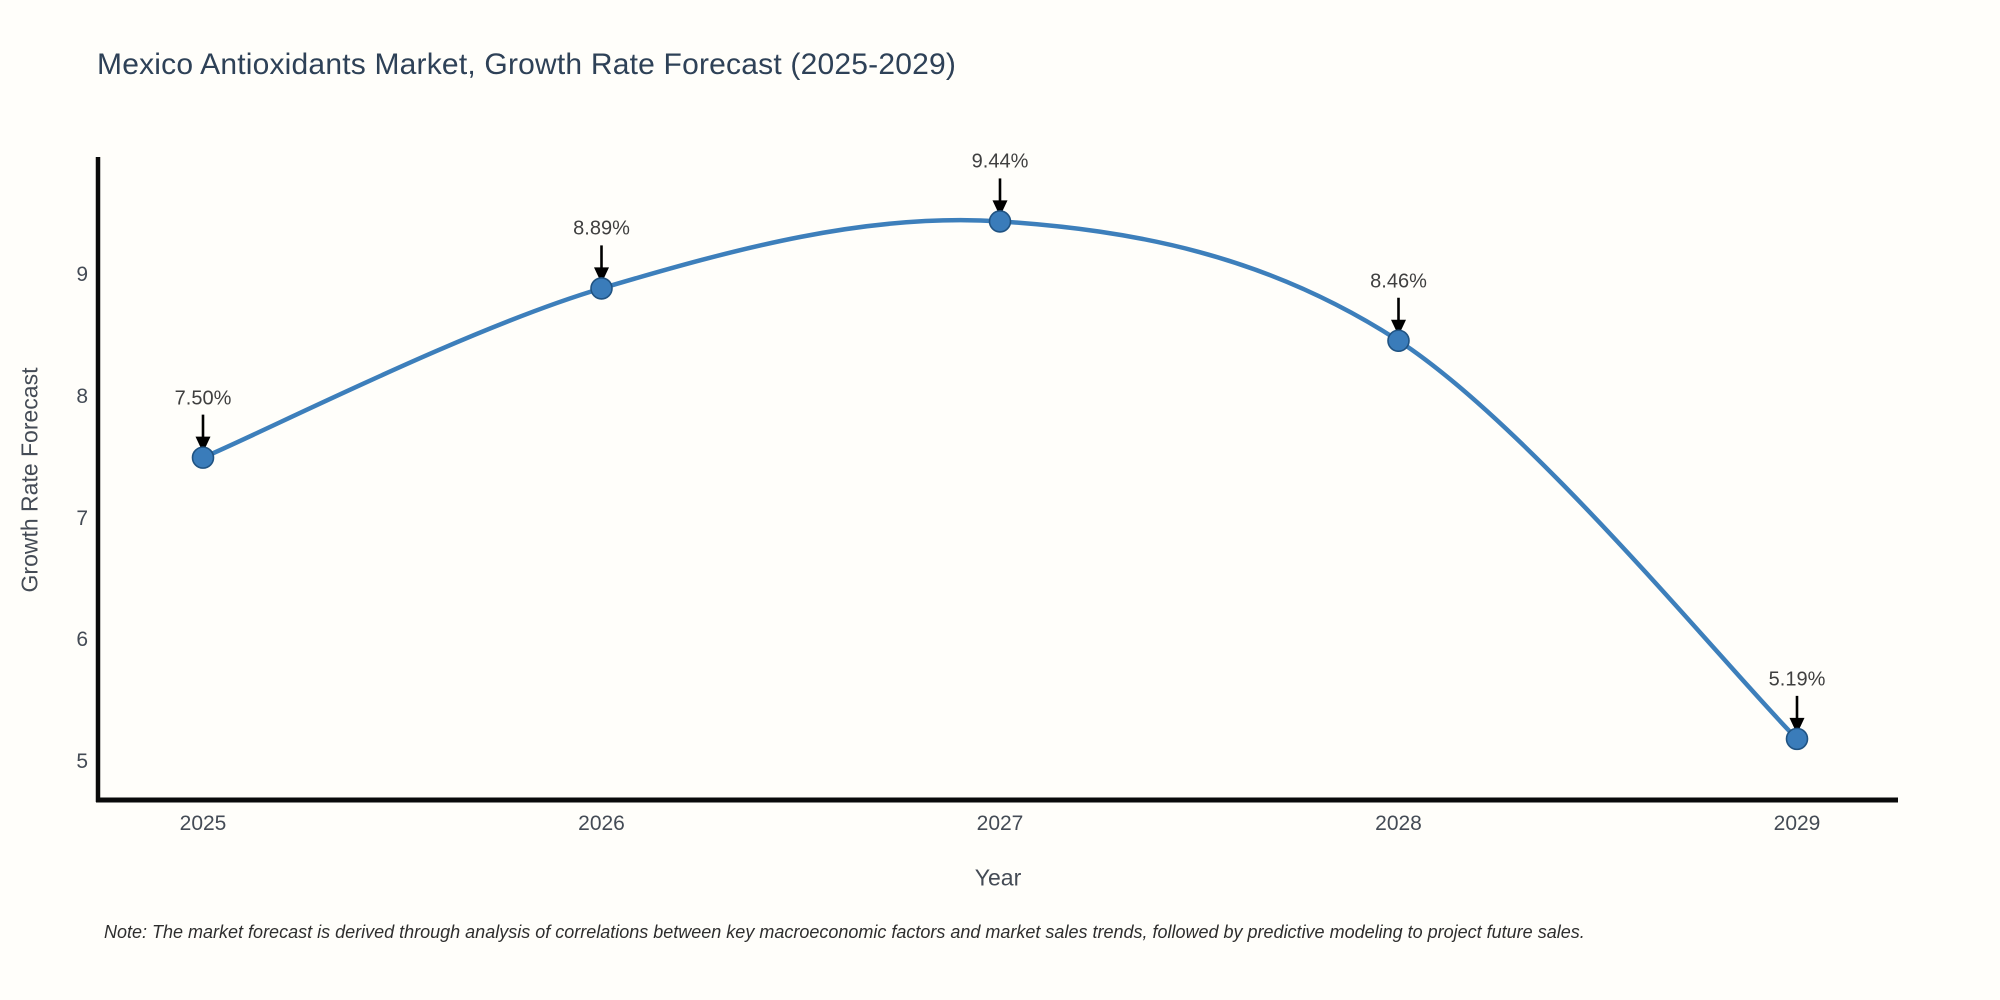 The width and height of the screenshot is (2000, 1000). What do you see at coordinates (203, 823) in the screenshot?
I see `x-tick-label: 2025` at bounding box center [203, 823].